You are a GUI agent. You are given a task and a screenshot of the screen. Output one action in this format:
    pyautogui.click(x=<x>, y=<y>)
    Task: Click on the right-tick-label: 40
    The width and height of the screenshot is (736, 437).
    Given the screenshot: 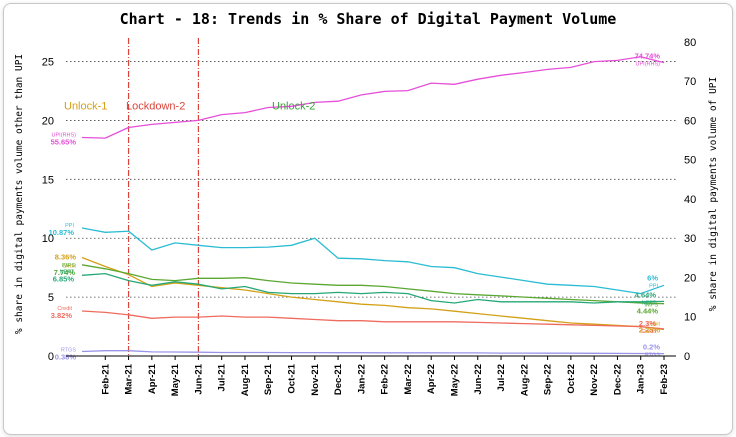 What is the action you would take?
    pyautogui.click(x=690, y=200)
    